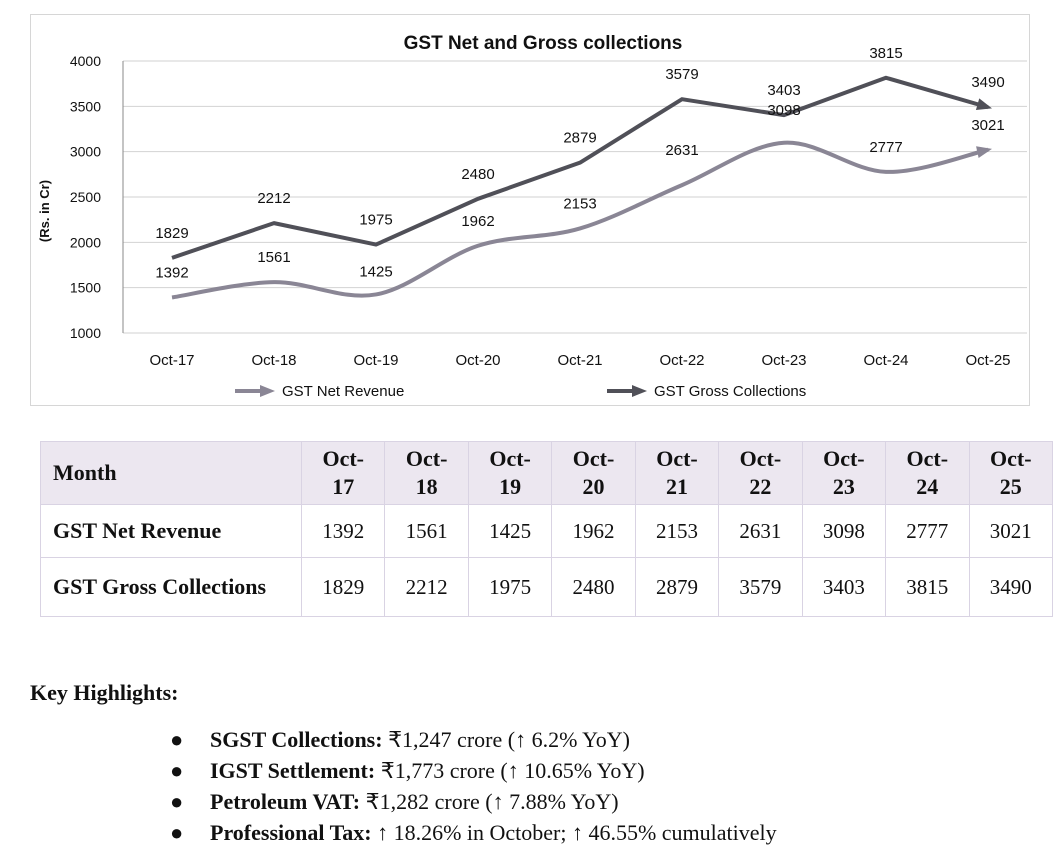  I want to click on table-cell: 3490, so click(1010, 587).